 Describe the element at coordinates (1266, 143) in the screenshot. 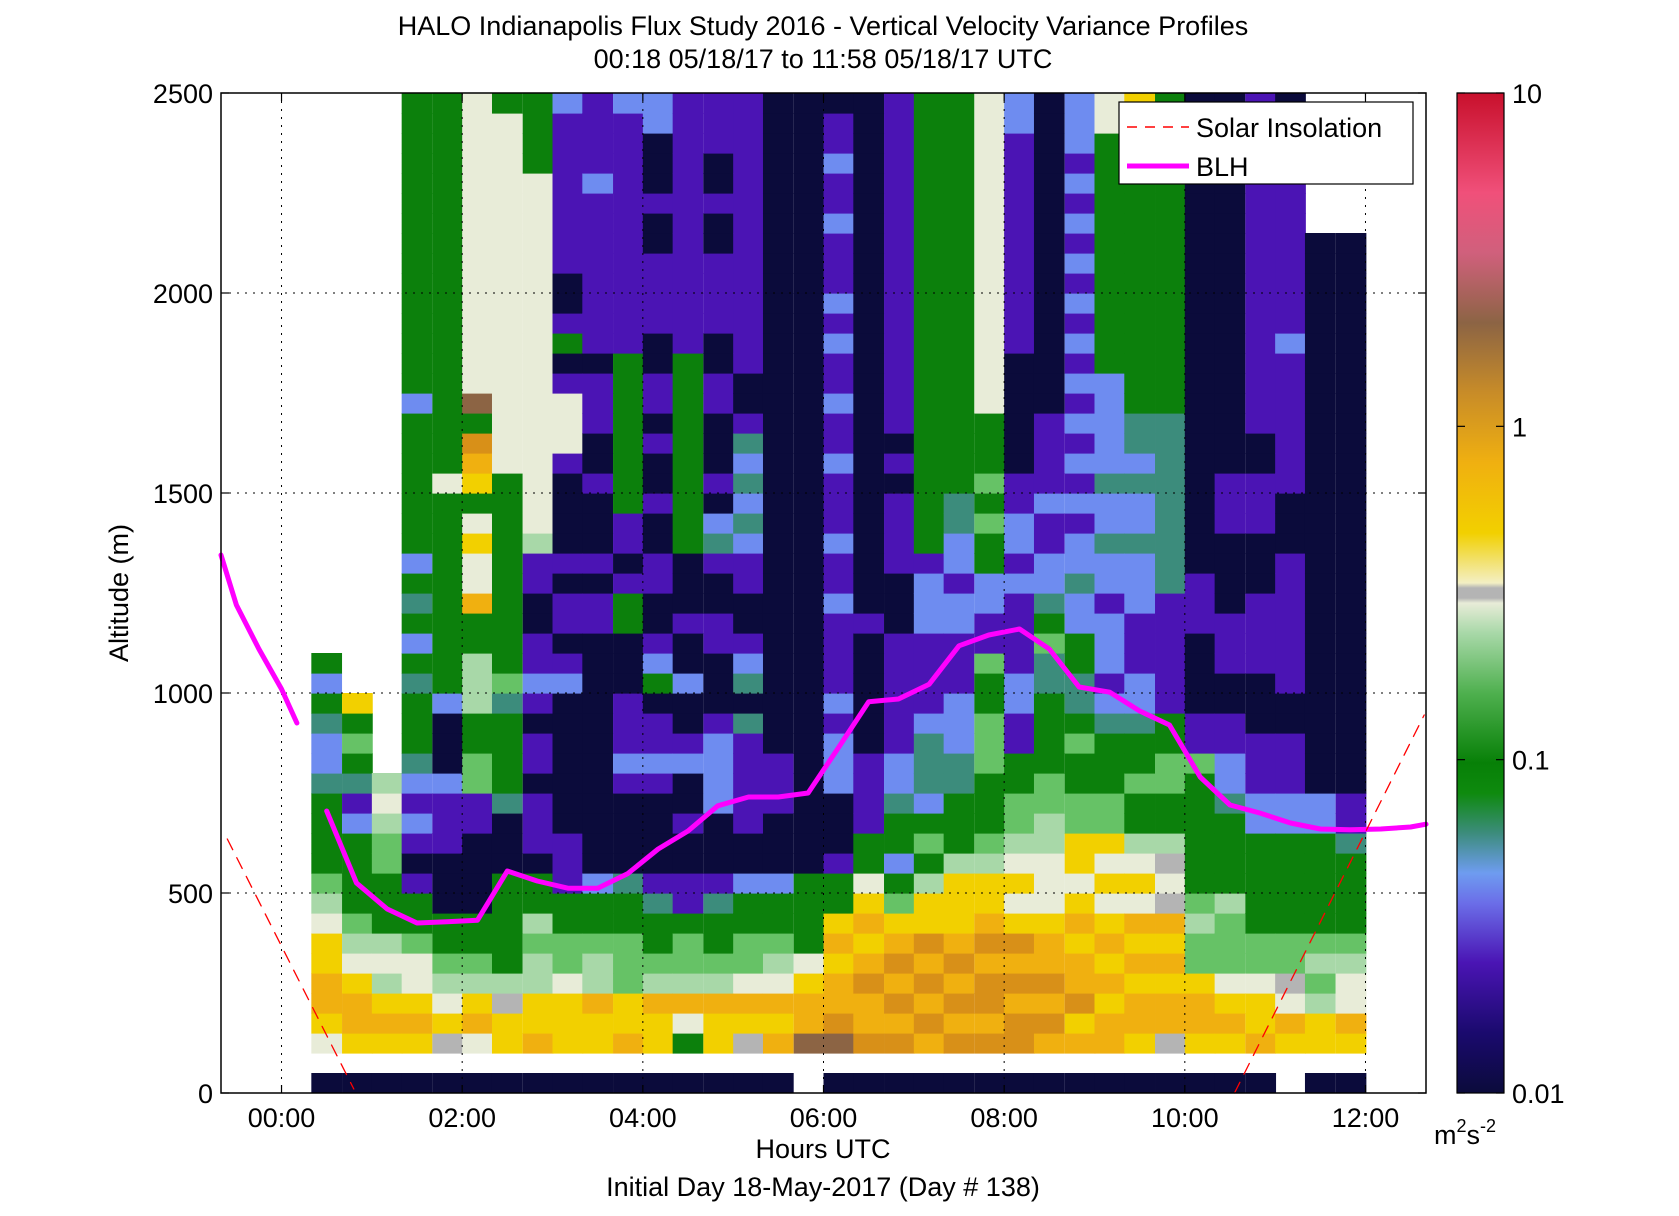

I see `legend-box` at that location.